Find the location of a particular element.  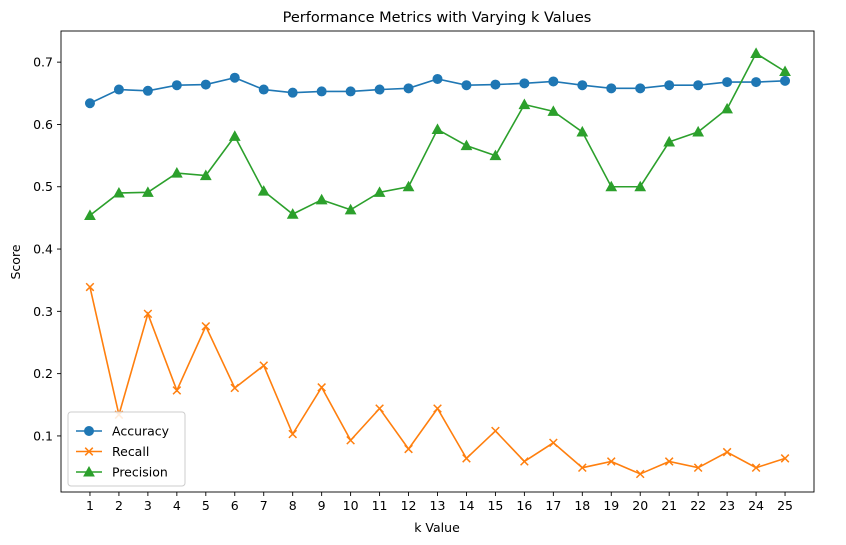

x-tick-label: 6 is located at coordinates (235, 505).